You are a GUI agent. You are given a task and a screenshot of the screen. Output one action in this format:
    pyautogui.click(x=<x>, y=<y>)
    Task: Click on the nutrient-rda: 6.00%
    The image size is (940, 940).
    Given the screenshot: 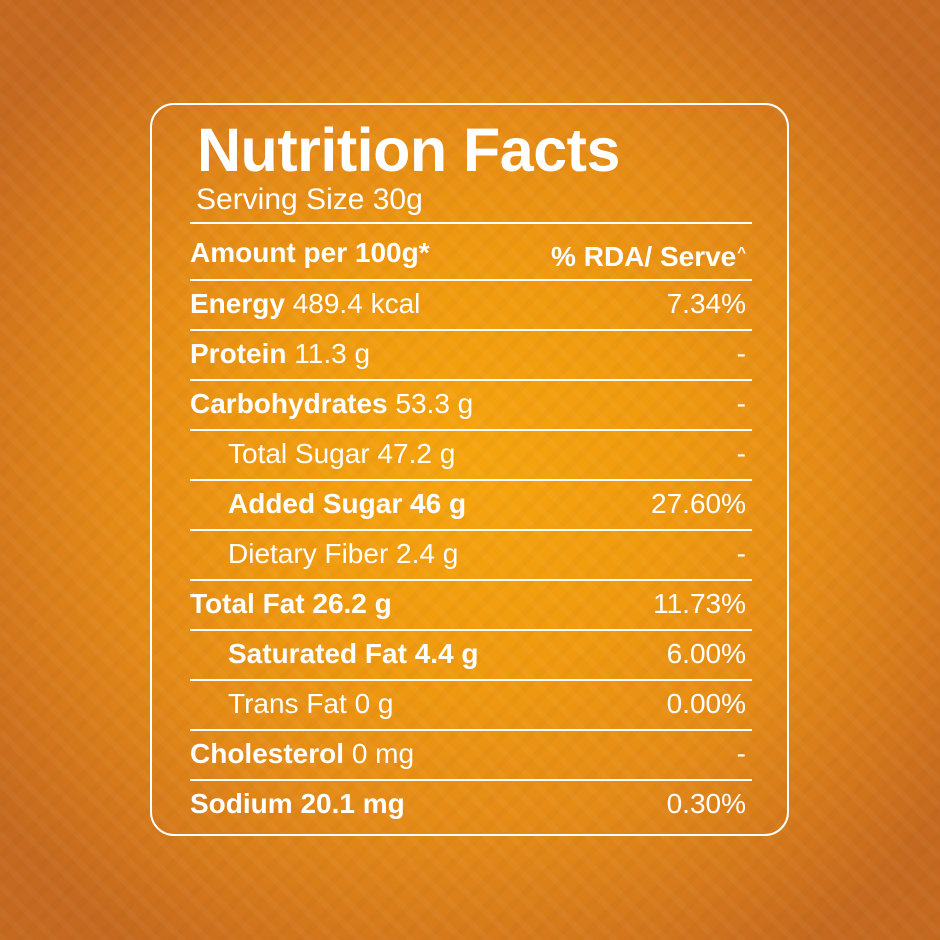 What is the action you would take?
    pyautogui.click(x=706, y=653)
    